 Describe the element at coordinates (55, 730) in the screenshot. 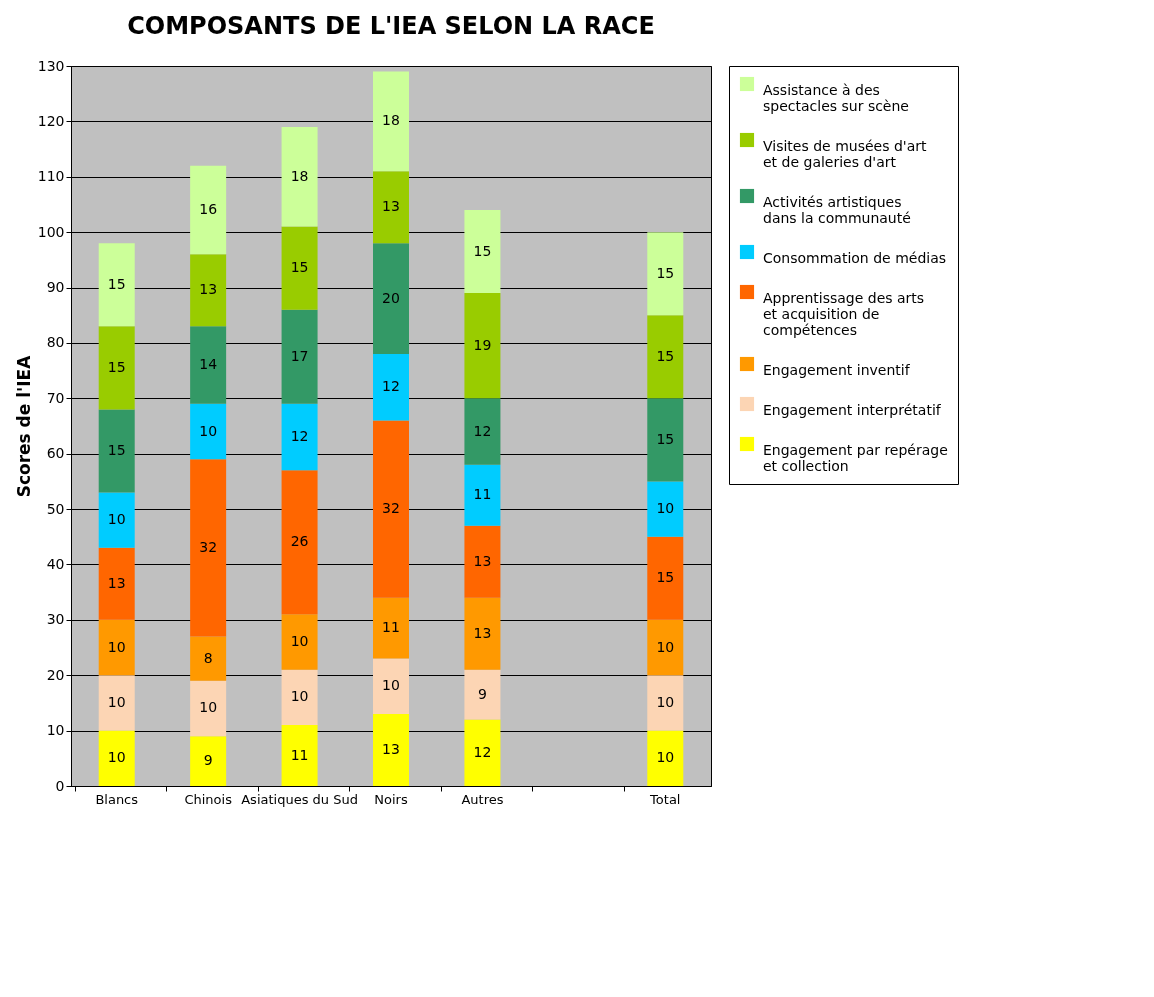

I see `y-tick-label: 10` at that location.